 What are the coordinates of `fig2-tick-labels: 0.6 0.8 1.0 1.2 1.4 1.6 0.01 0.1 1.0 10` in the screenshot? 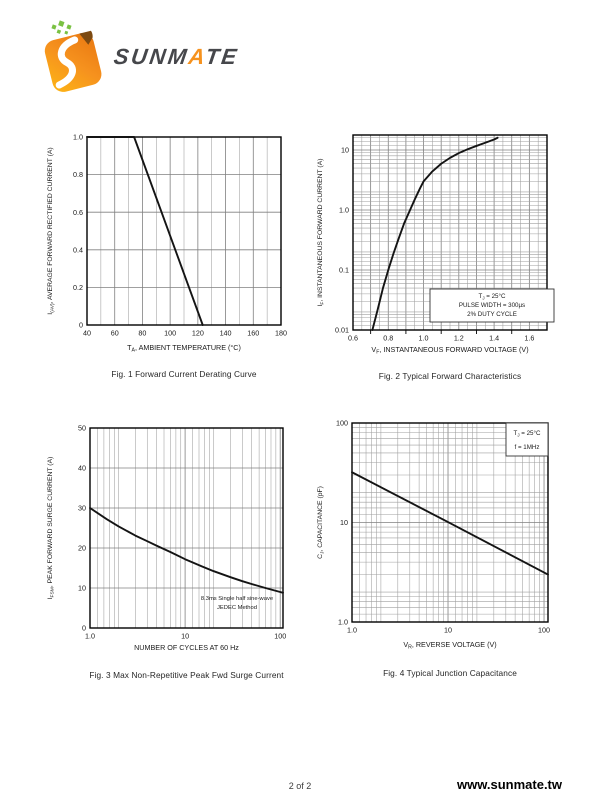 It's located at (434, 244).